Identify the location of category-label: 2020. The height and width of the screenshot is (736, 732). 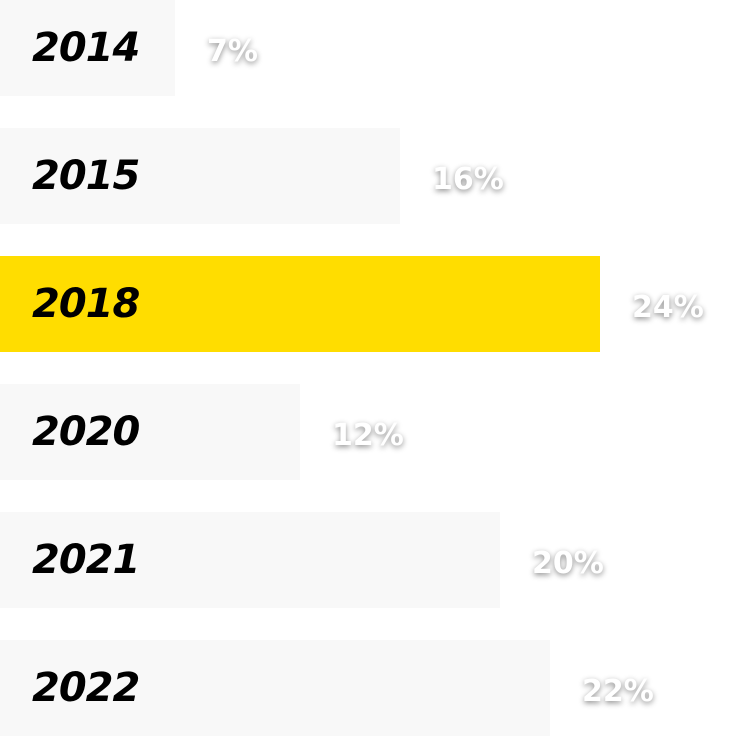
(86, 432).